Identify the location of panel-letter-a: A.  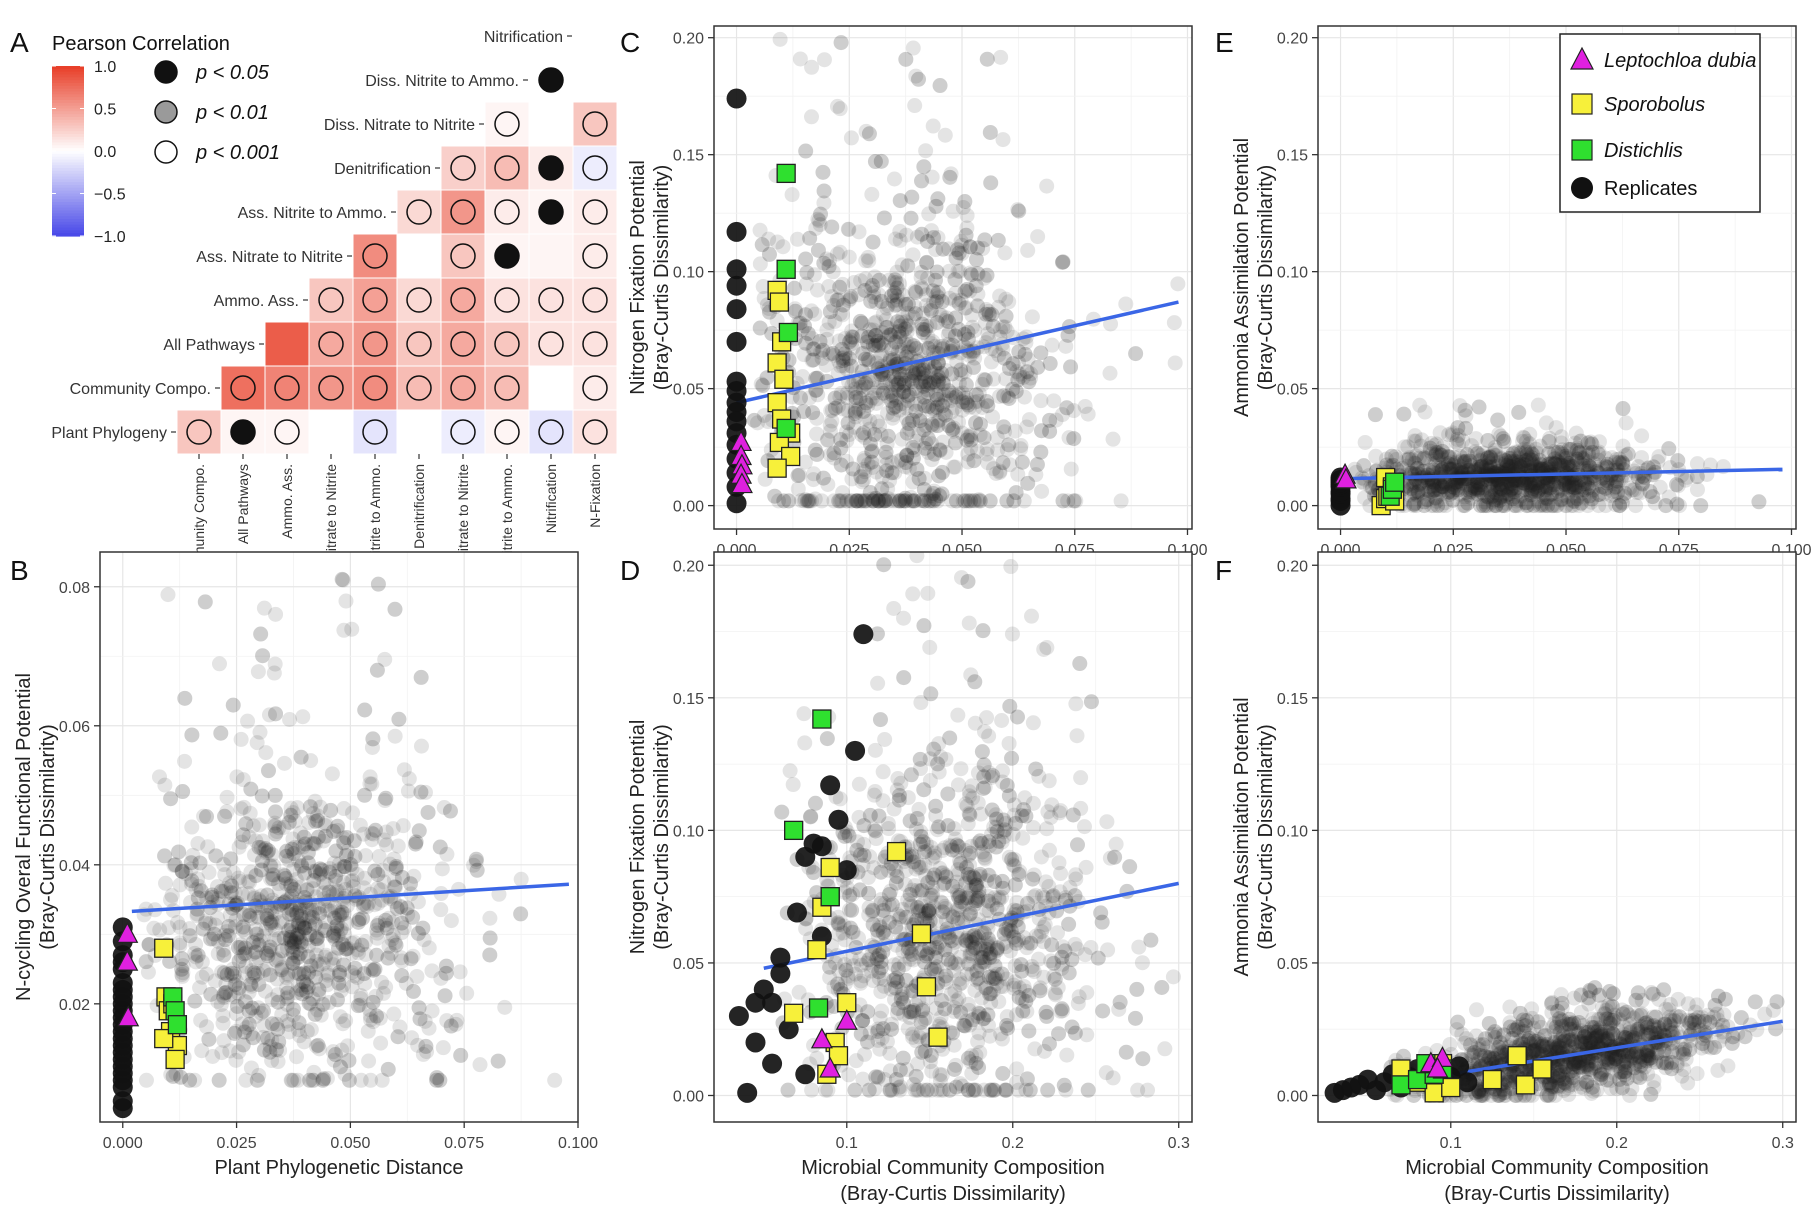
(19, 42).